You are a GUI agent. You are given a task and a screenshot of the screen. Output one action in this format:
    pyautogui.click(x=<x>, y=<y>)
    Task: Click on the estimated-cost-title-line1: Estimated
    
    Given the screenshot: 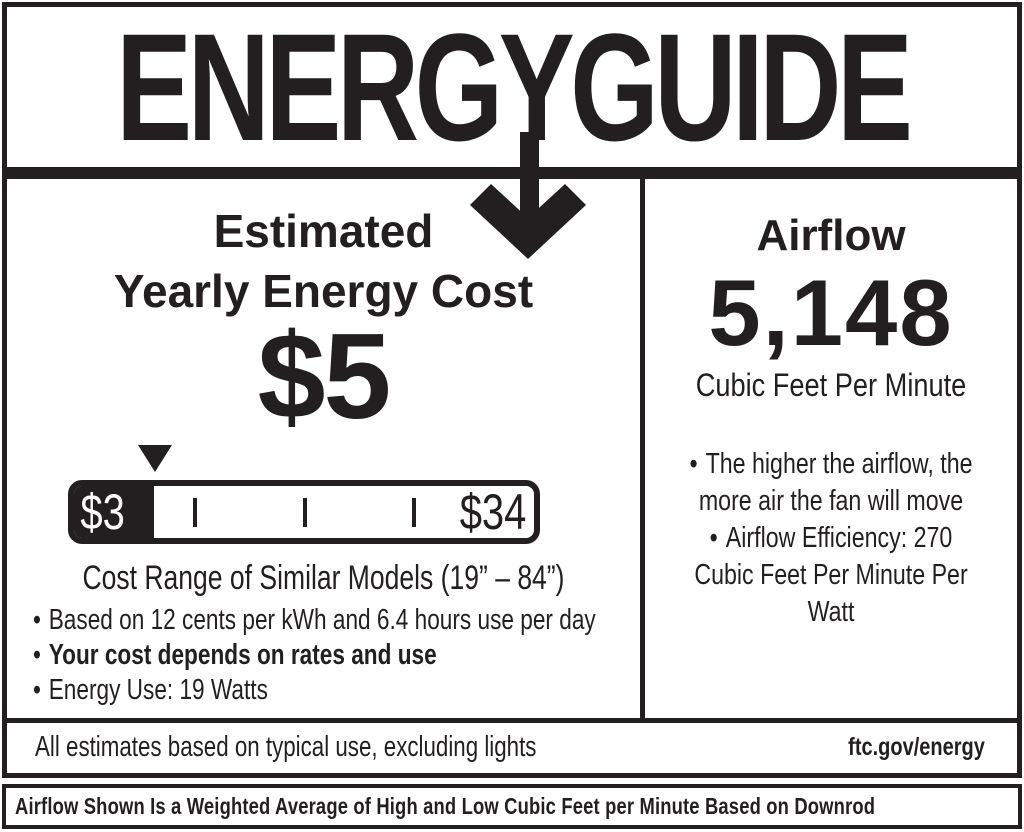 What is the action you would take?
    pyautogui.click(x=323, y=231)
    